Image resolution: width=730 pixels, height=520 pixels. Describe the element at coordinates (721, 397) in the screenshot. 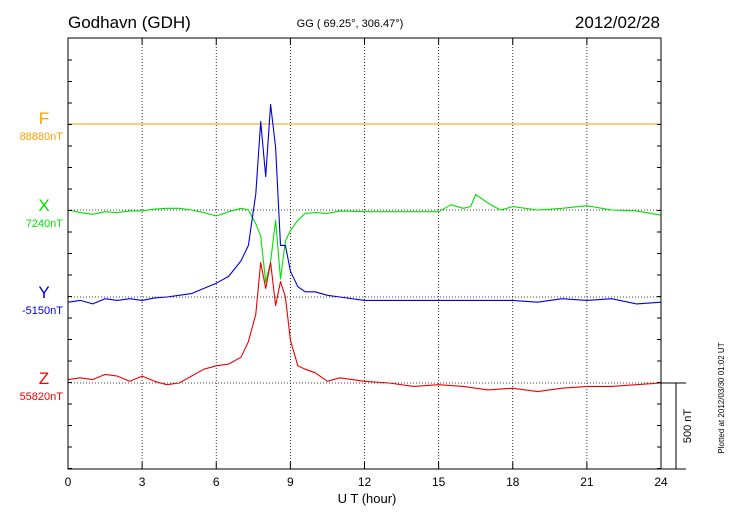

I see `plotted-note: Plotted at 2012/03/30 01:02 UT` at that location.